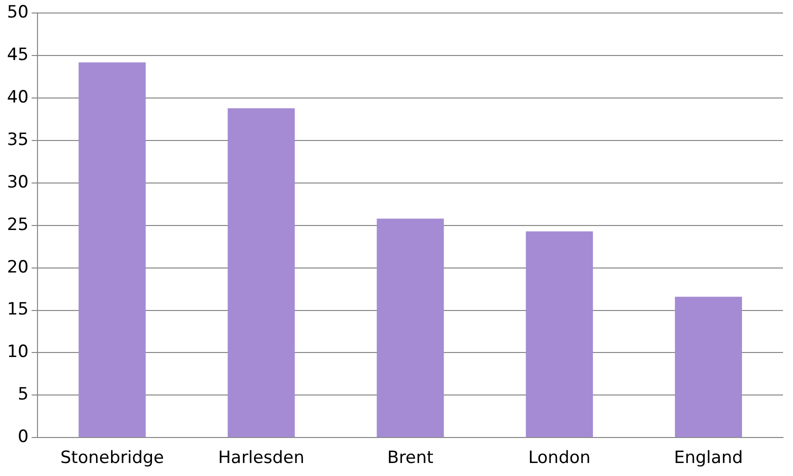  What do you see at coordinates (112, 458) in the screenshot?
I see `x-tick-label: Stonebridge` at bounding box center [112, 458].